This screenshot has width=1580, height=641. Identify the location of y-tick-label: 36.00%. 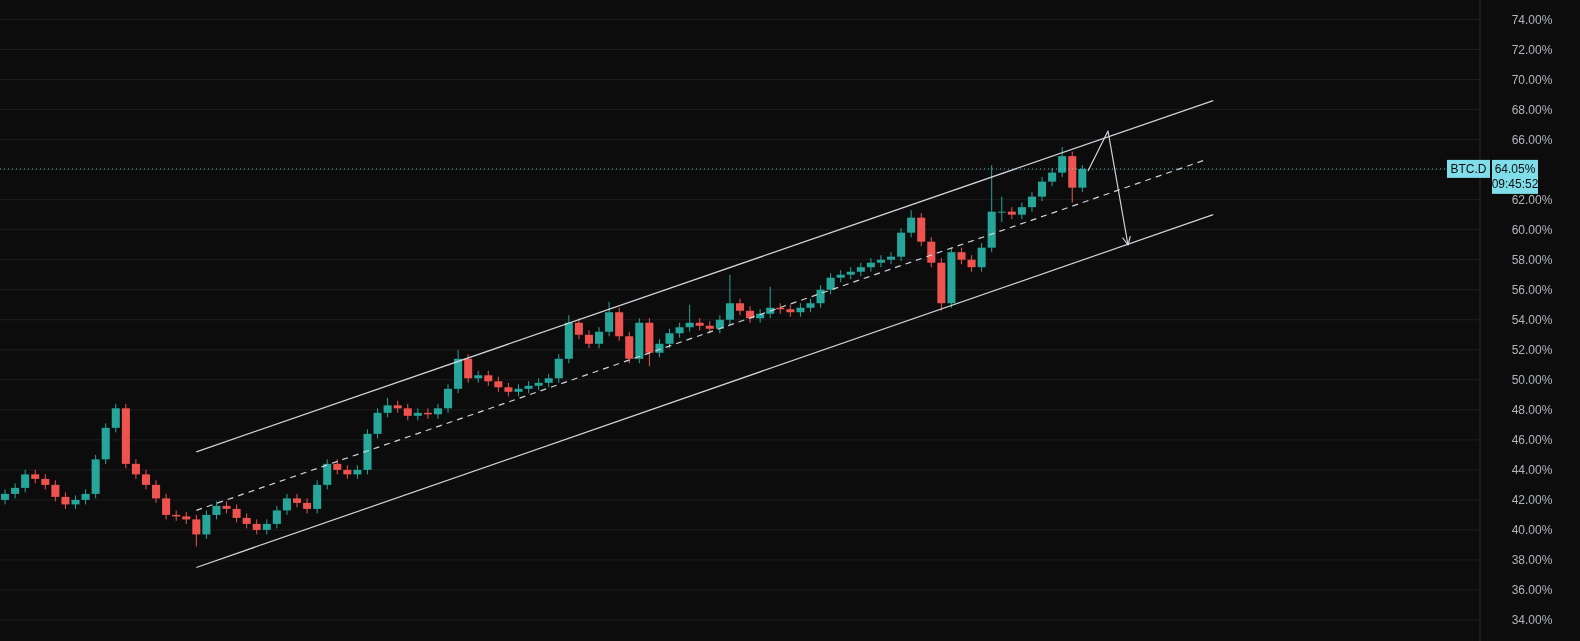
(1532, 590).